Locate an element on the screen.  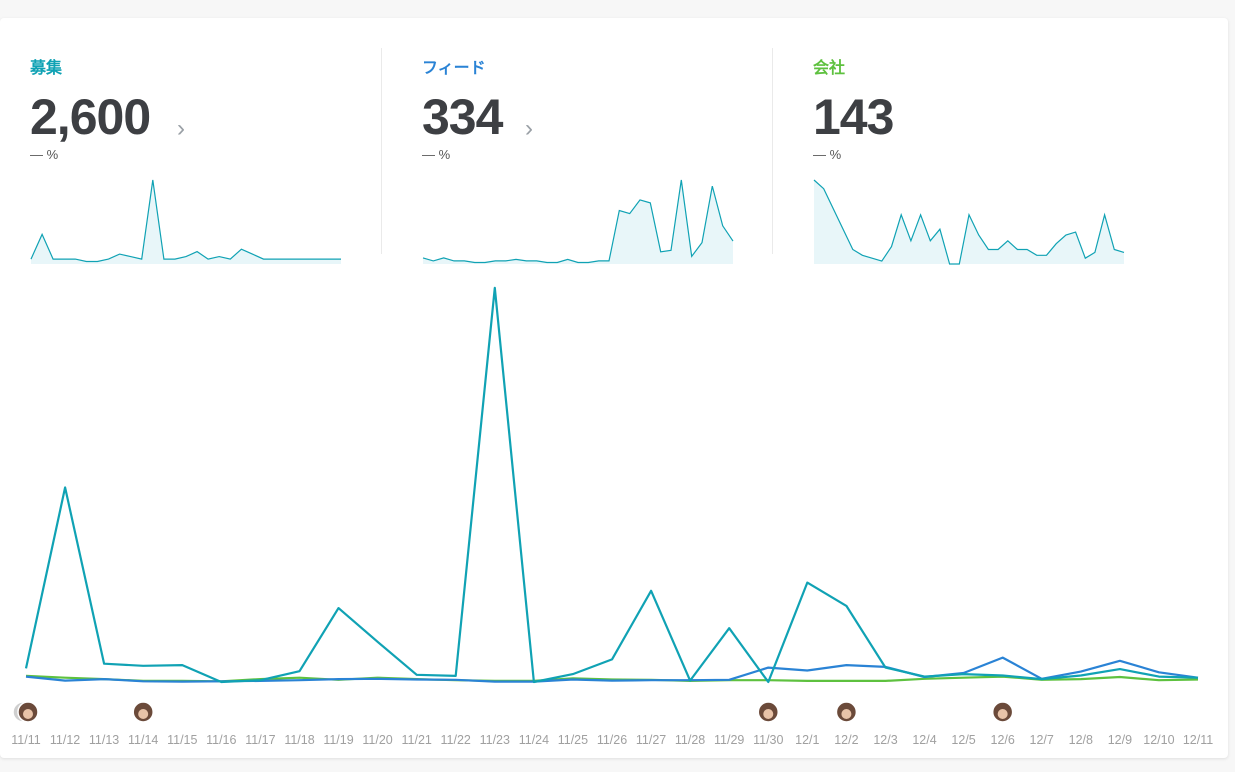
x-tick-label: 11/28 is located at coordinates (690, 740).